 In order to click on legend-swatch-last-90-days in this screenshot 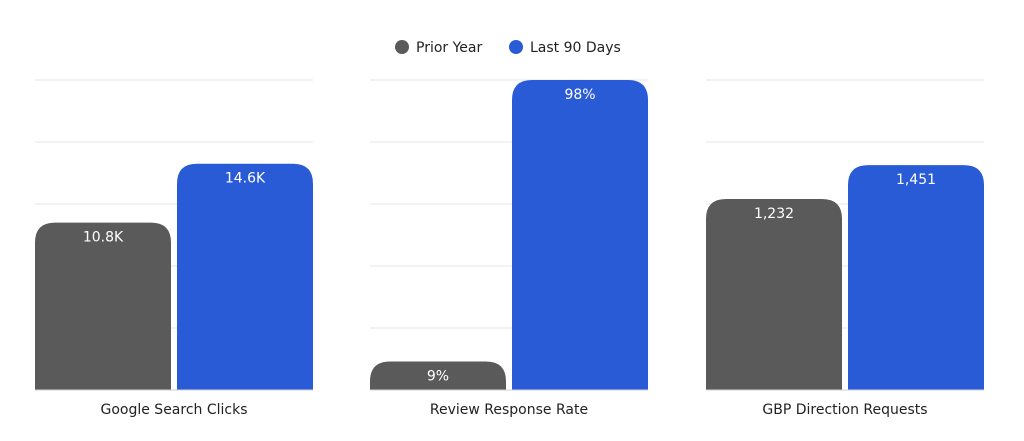, I will do `click(516, 47)`.